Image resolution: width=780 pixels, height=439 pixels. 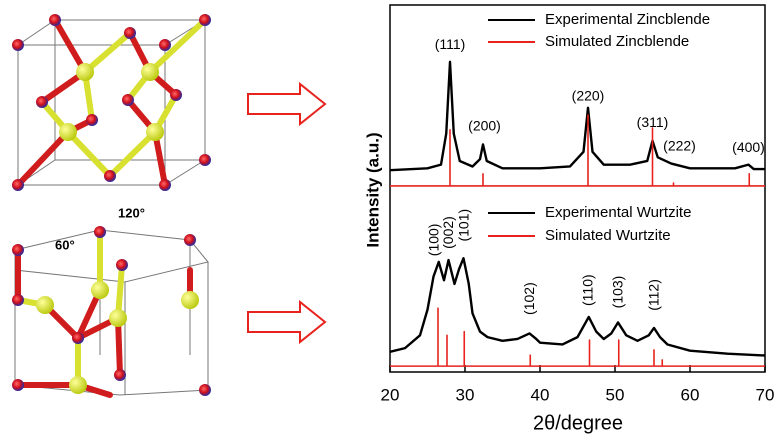 What do you see at coordinates (765, 394) in the screenshot?
I see `x-tick-label: 70` at bounding box center [765, 394].